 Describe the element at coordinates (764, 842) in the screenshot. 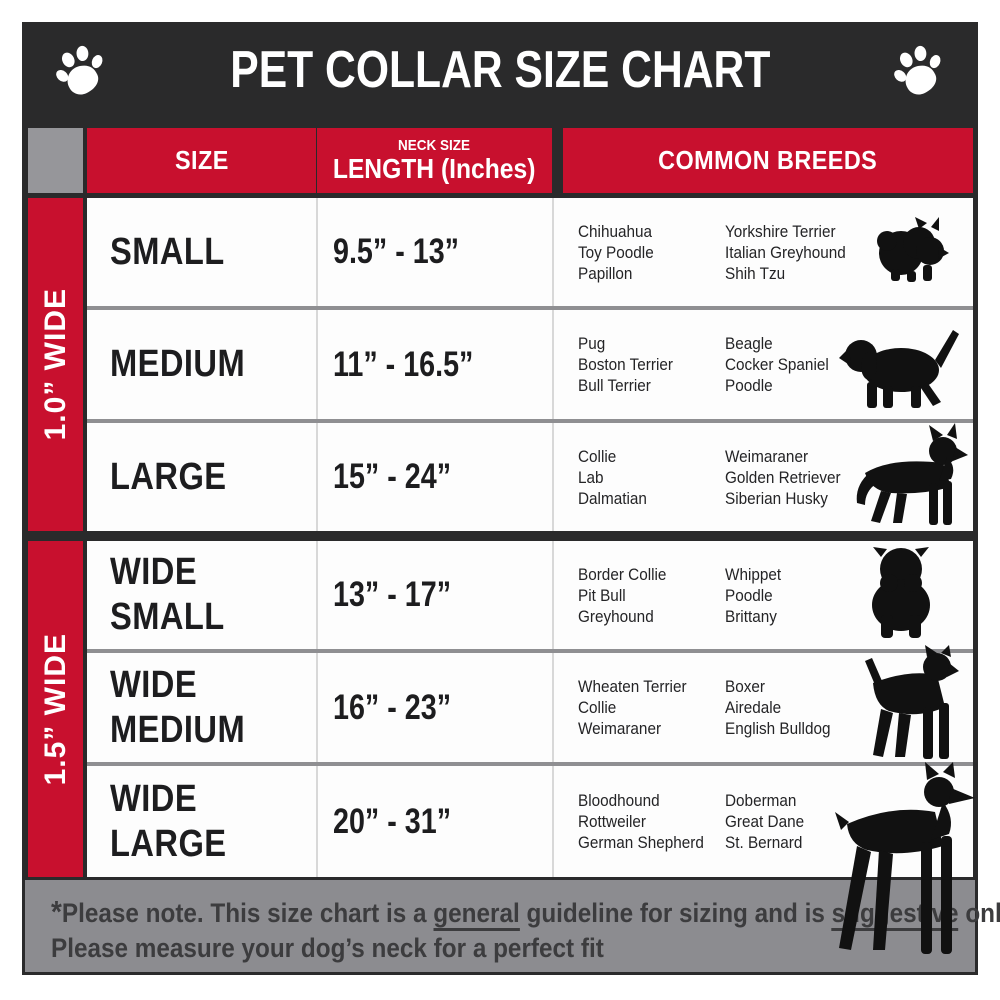

I see `breed-name: St. Bernard` at that location.